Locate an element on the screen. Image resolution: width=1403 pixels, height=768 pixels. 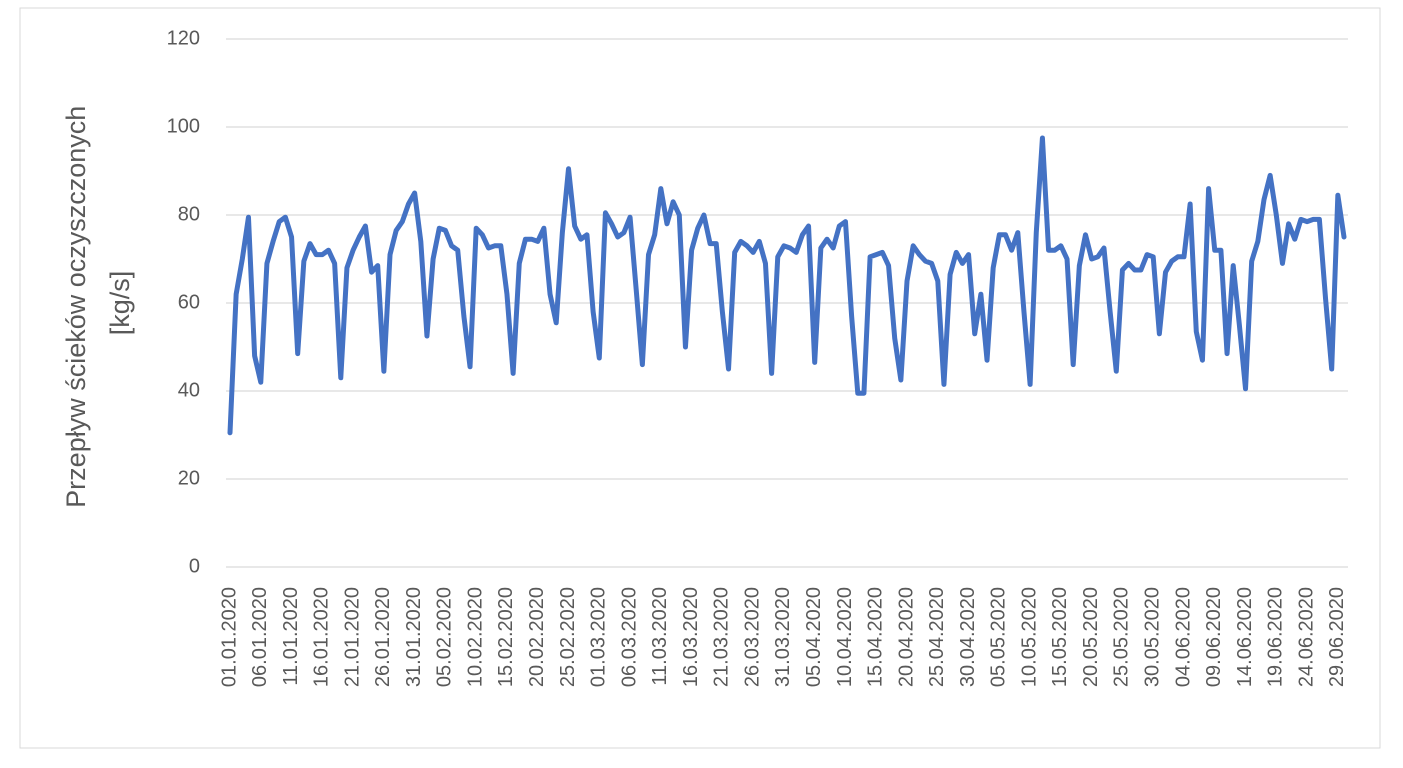
x-tick-label: 06.01.2020 is located at coordinates (260, 637).